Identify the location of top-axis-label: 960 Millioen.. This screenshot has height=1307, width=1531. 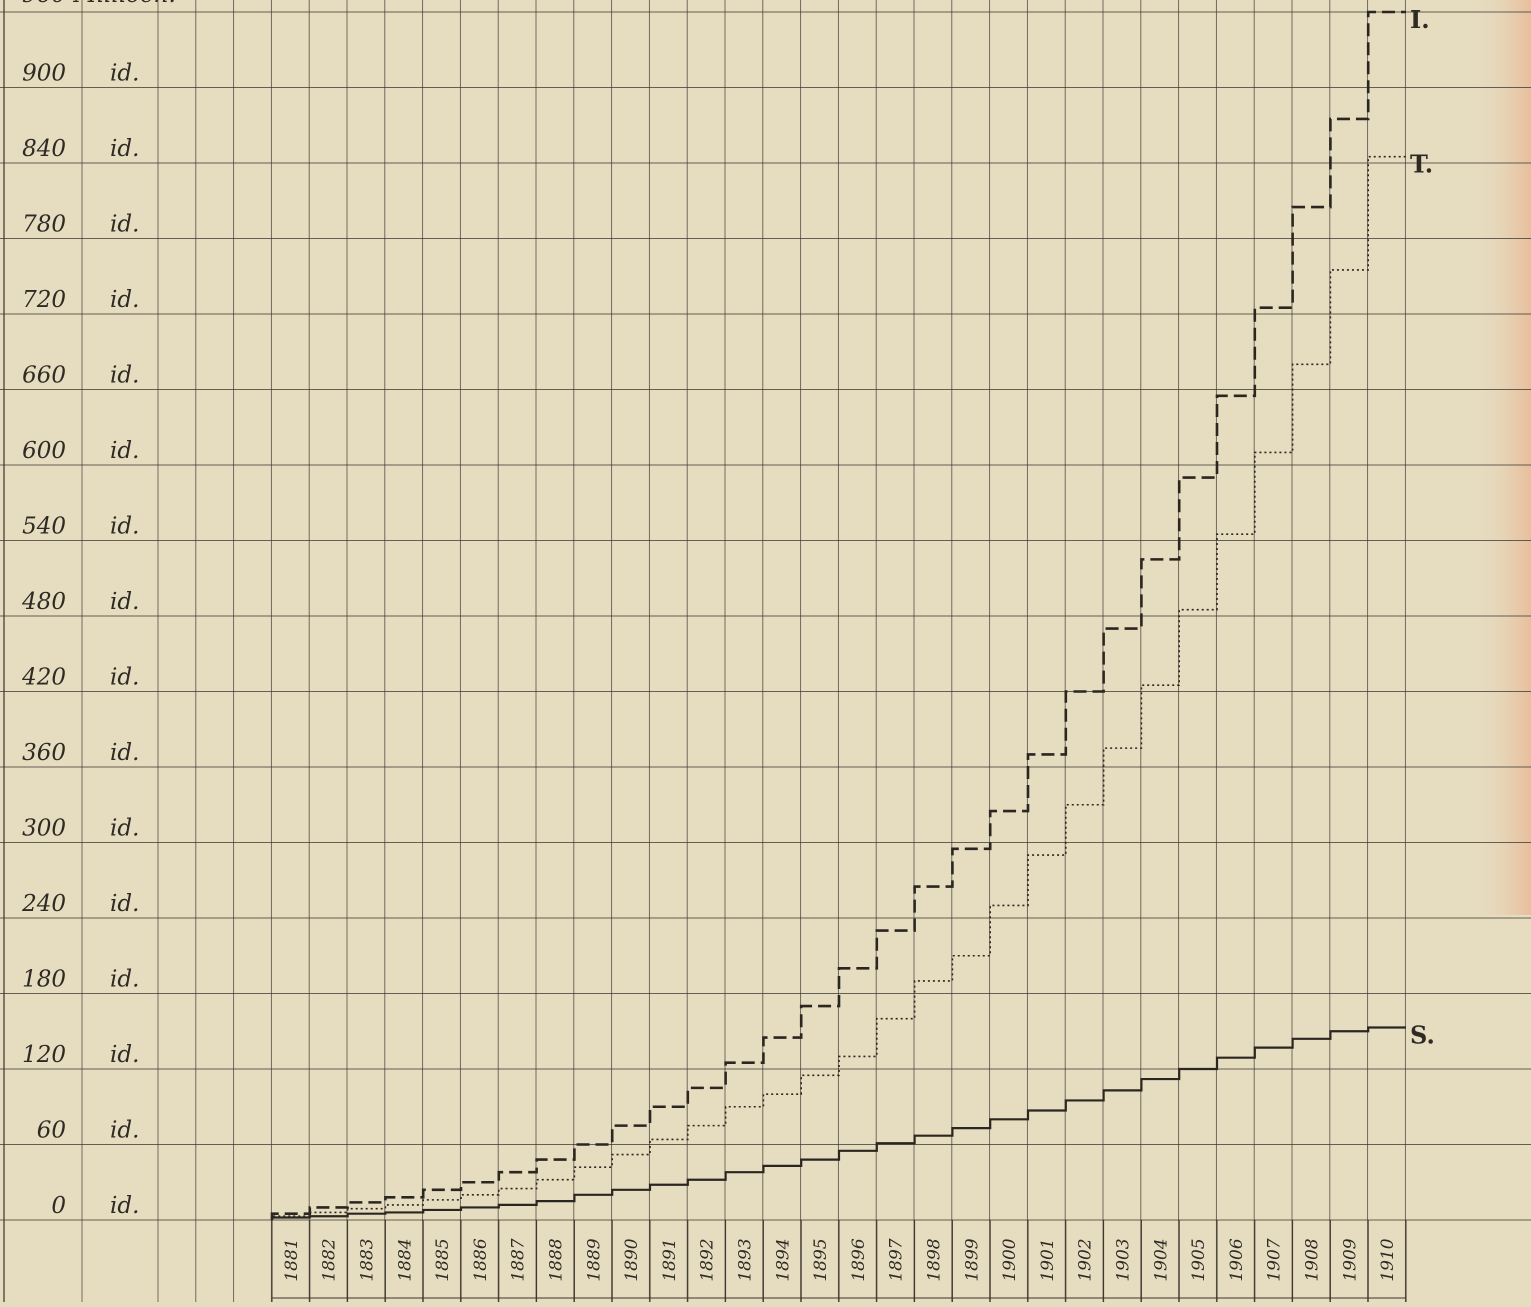
(99, 4).